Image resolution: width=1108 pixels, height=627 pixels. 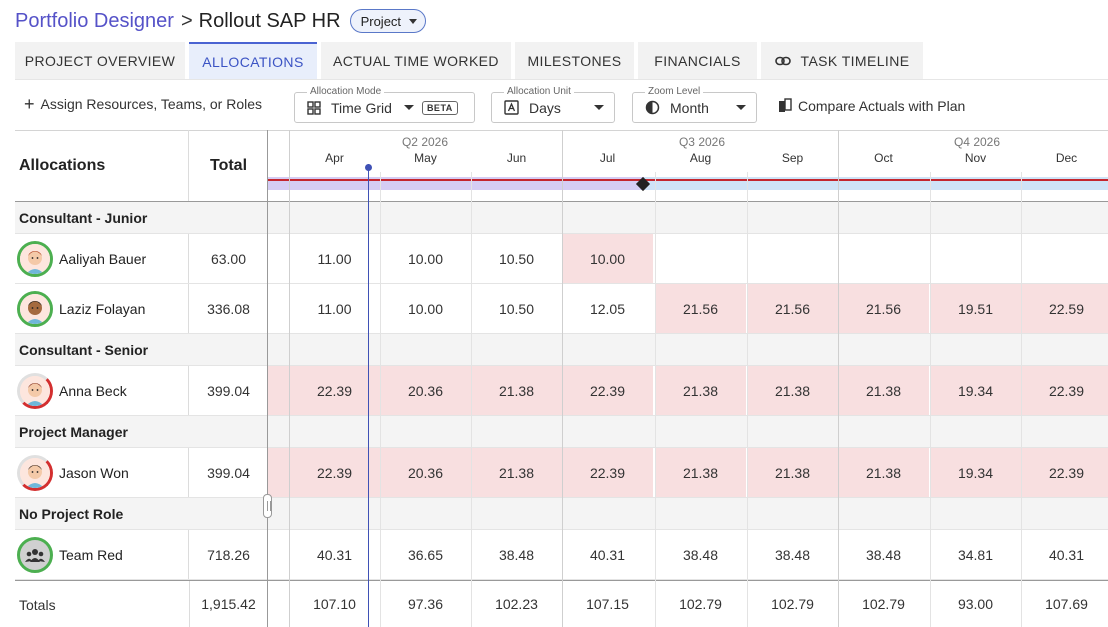 I want to click on allocation-unit-value: Days, so click(x=545, y=107).